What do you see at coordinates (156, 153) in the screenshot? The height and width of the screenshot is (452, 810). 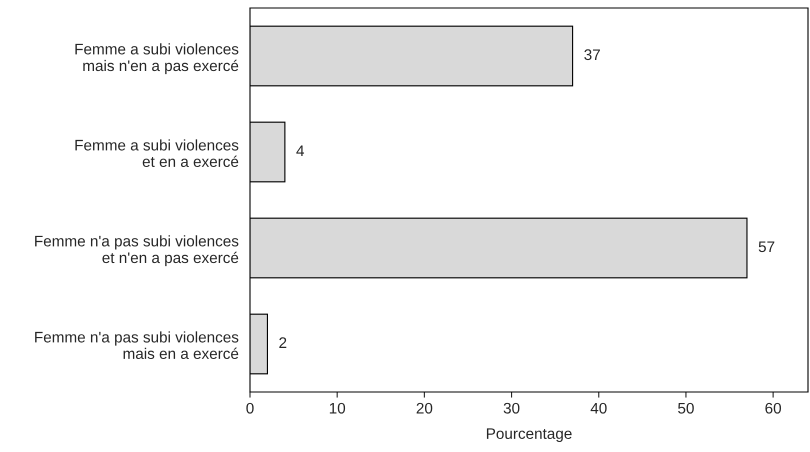 I see `y-tick-label: Femme a subi violences et en a exercé` at bounding box center [156, 153].